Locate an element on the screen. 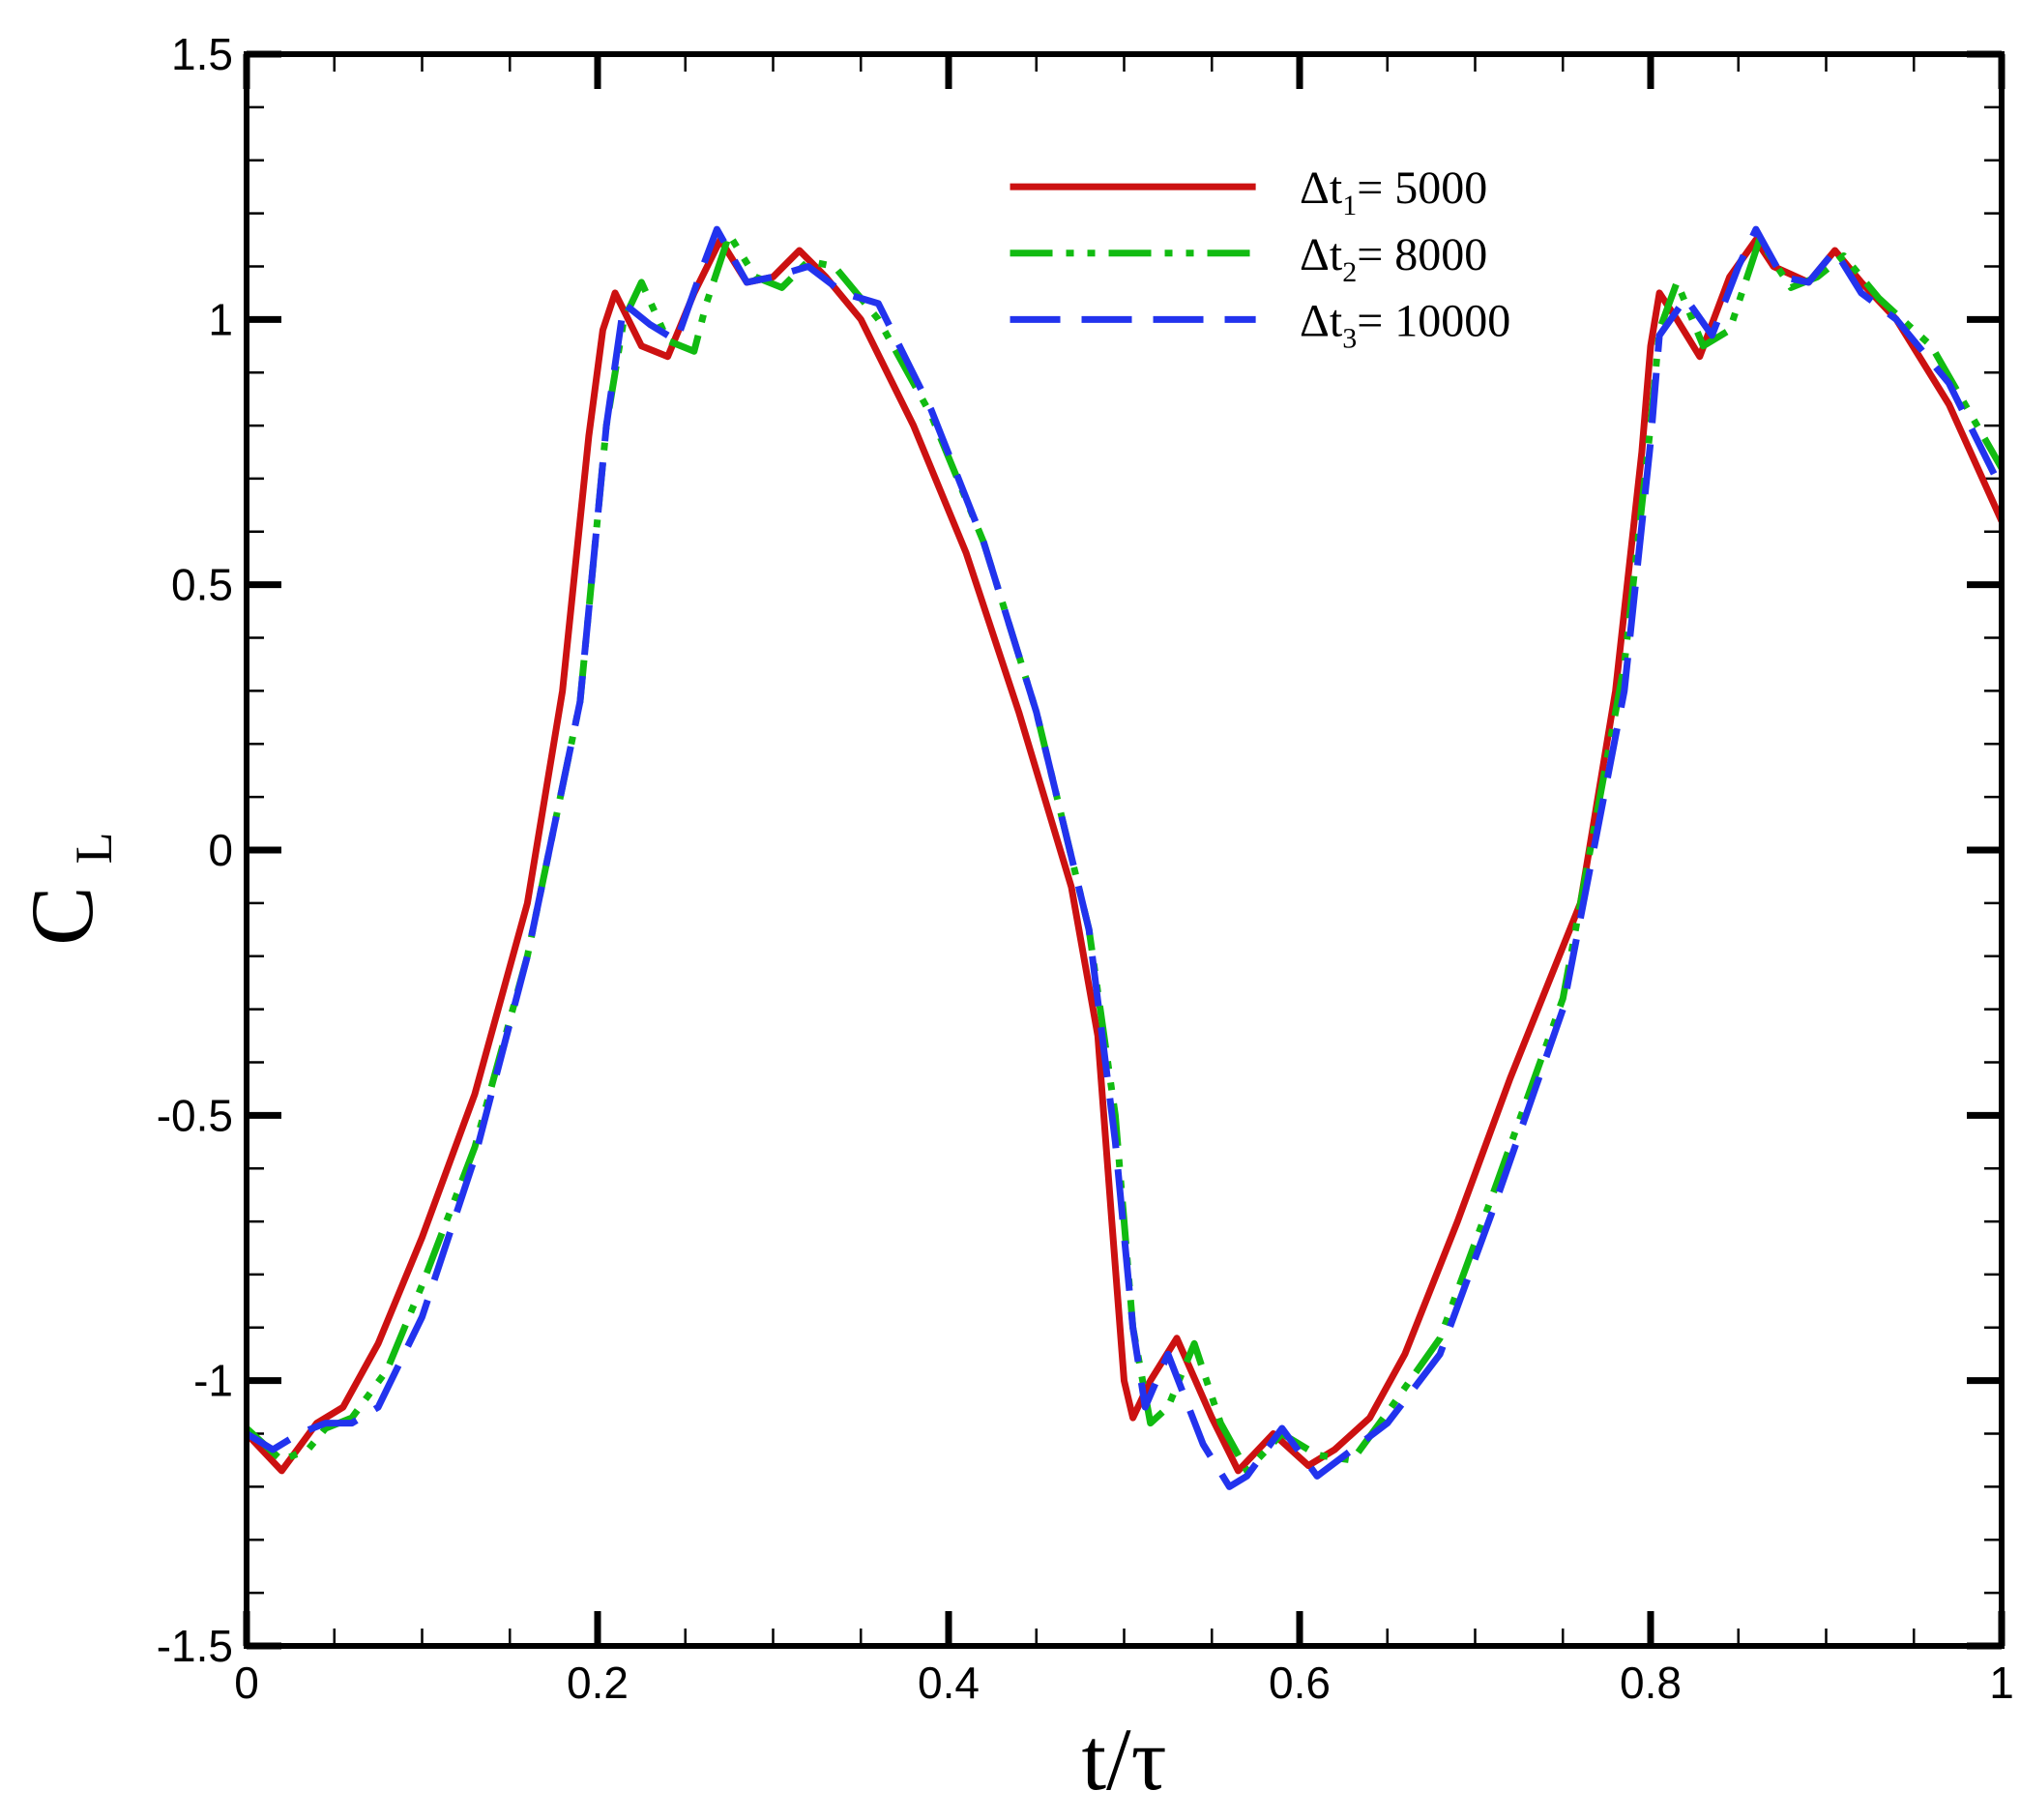  y-tick-label: 0.5 is located at coordinates (202, 585).